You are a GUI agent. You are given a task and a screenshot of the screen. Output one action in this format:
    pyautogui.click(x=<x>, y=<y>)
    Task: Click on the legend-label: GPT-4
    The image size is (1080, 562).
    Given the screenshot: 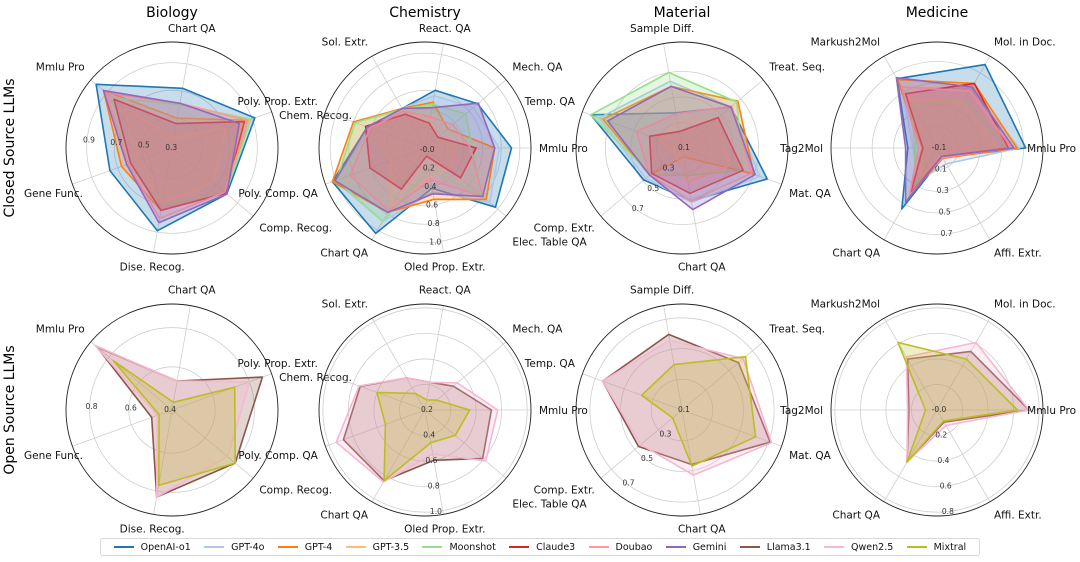 What is the action you would take?
    pyautogui.click(x=318, y=547)
    